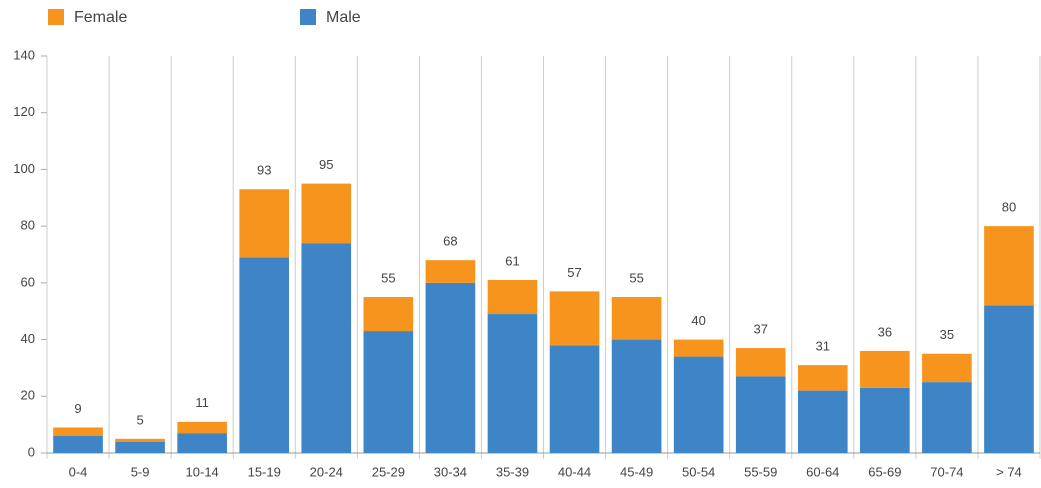  I want to click on total-label: 61, so click(512, 260).